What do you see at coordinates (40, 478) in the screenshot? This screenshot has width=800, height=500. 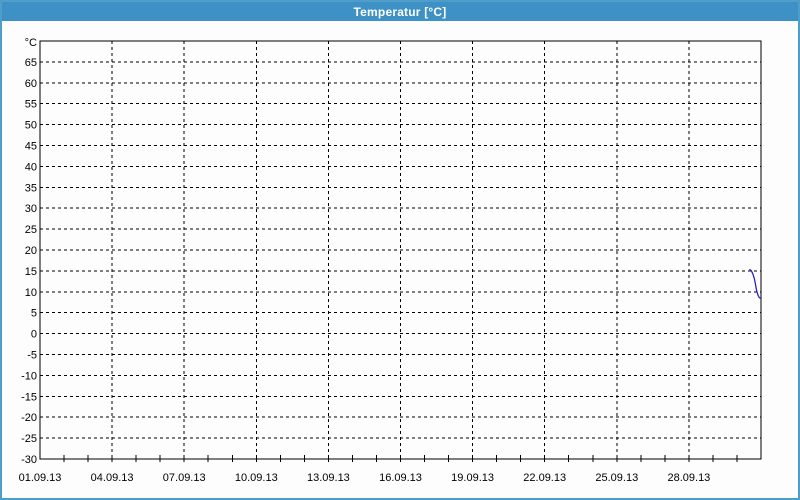 I see `x-axis-label: 01.09.13` at bounding box center [40, 478].